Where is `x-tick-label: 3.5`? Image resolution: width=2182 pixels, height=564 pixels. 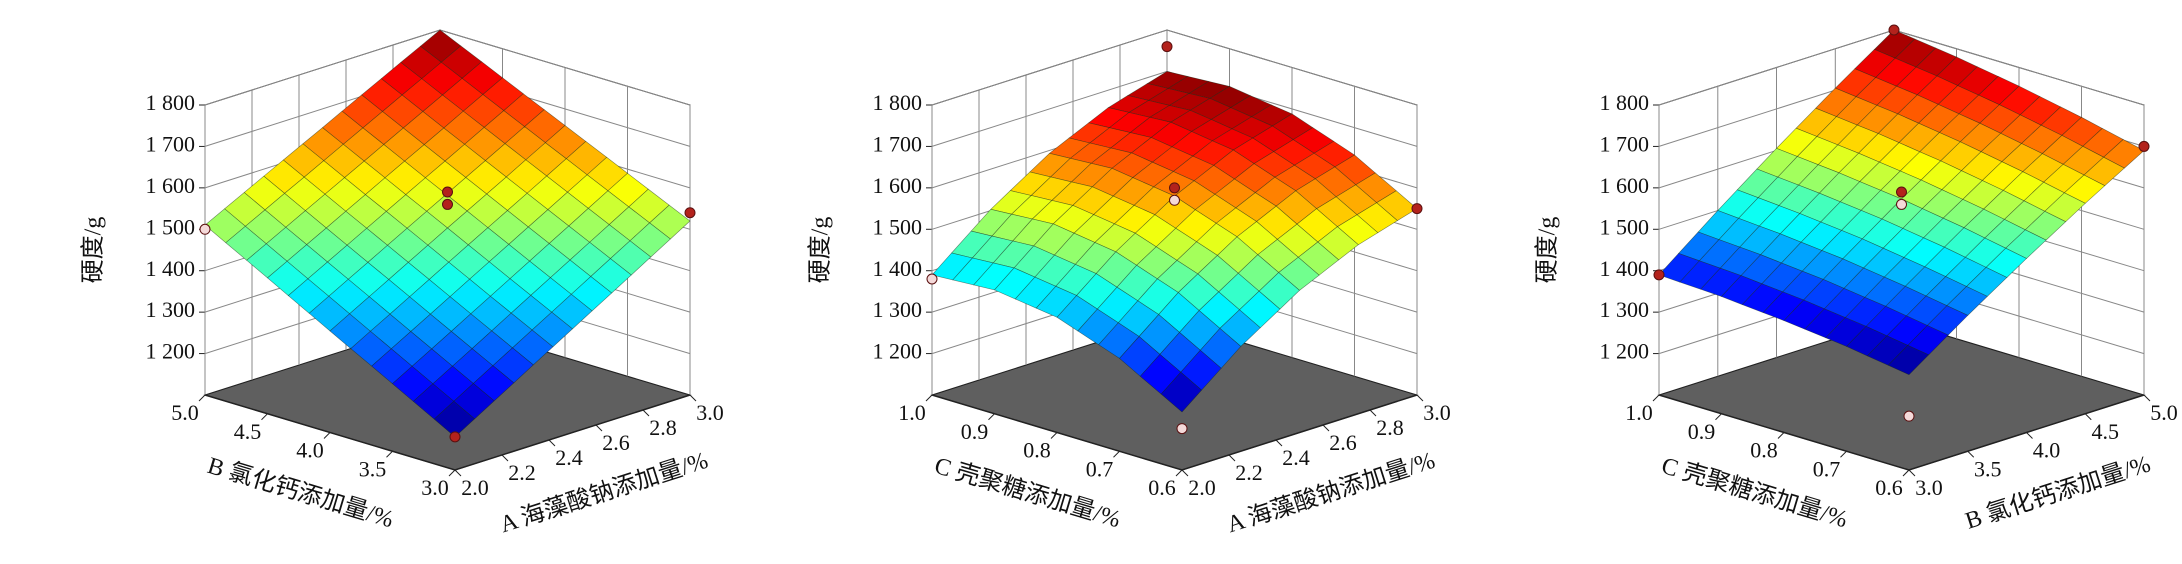 x-tick-label: 3.5 is located at coordinates (1988, 468).